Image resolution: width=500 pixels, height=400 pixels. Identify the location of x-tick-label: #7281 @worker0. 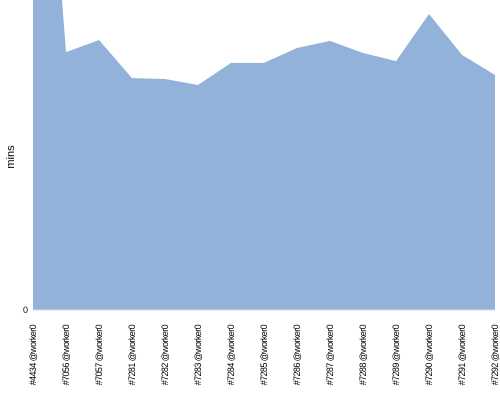
(132, 354).